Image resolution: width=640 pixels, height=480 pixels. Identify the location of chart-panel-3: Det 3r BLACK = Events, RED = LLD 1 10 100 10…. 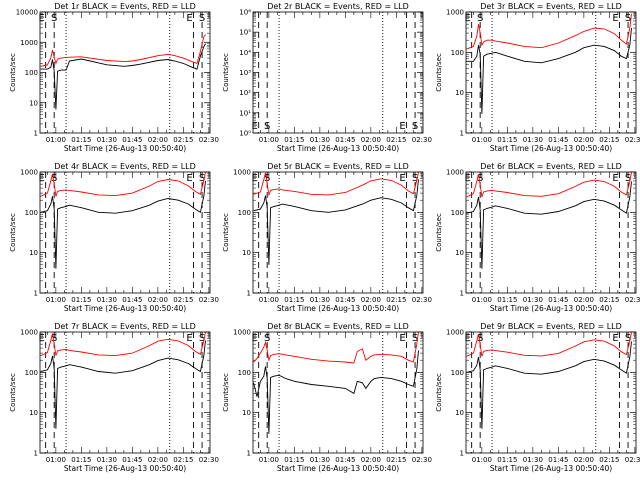
(537, 77).